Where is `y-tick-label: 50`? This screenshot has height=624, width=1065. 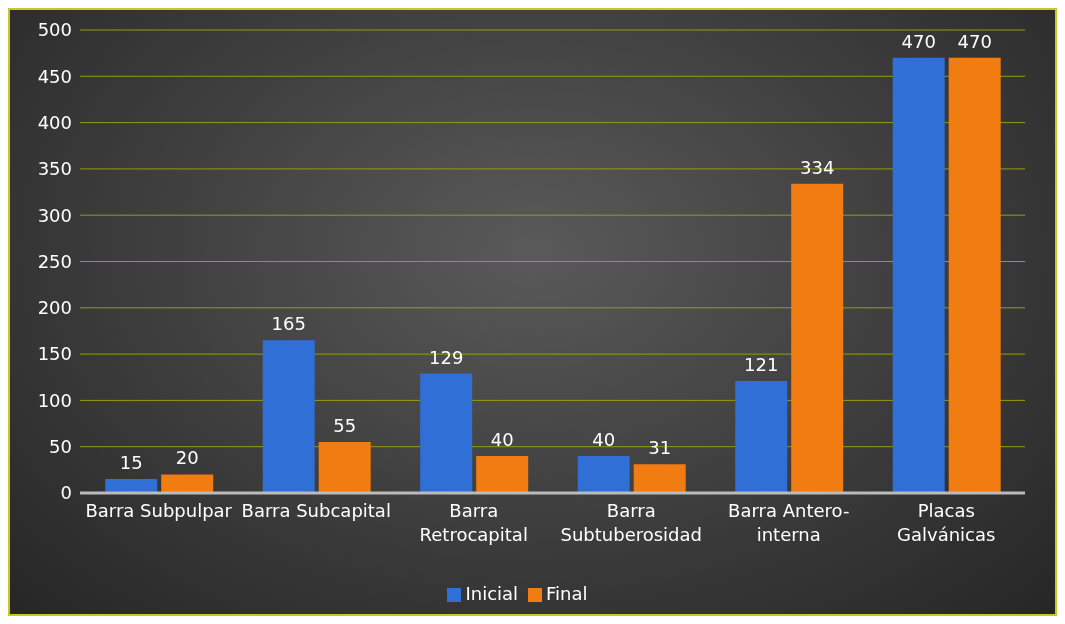 y-tick-label: 50 is located at coordinates (60, 447).